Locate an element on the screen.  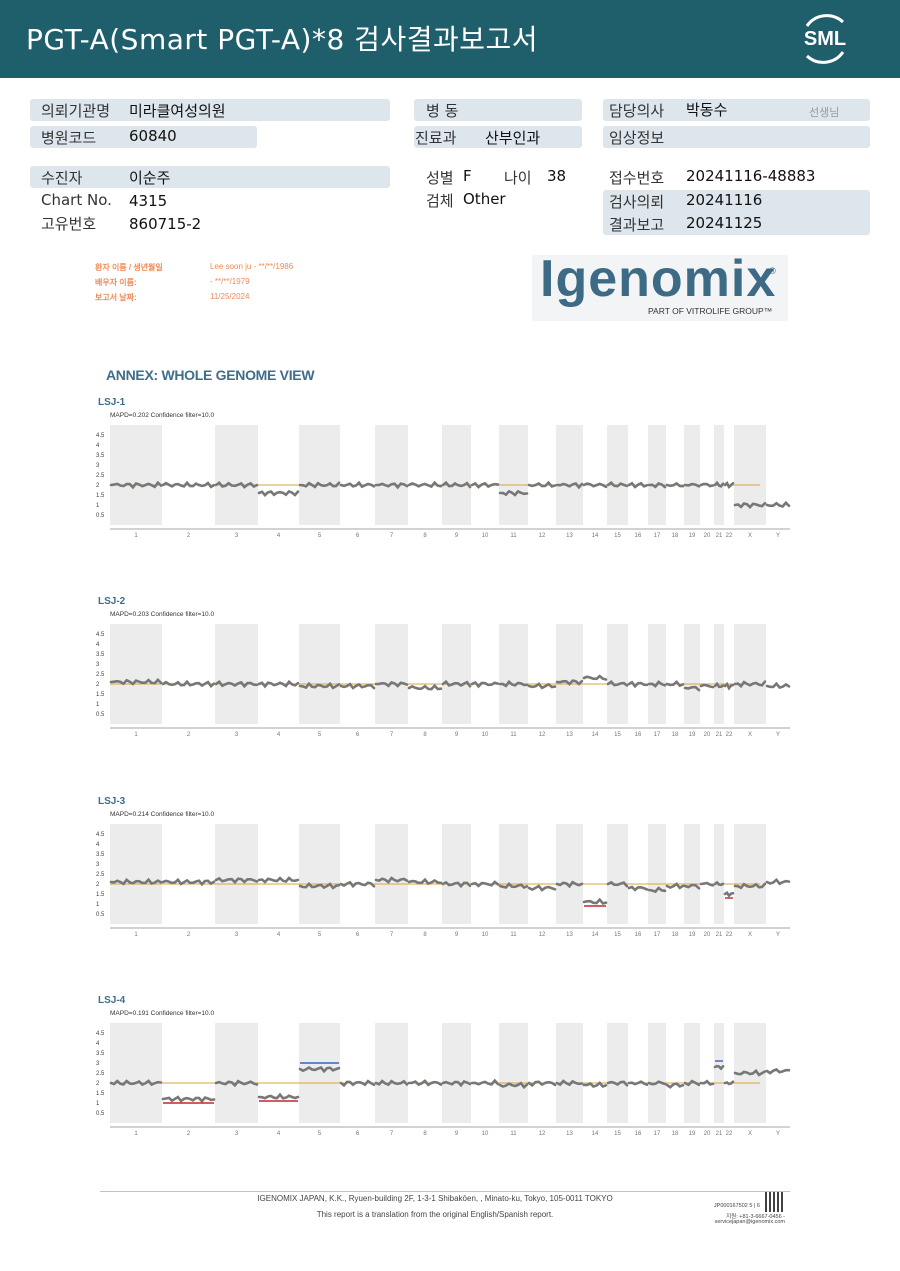
registered-mark: ® is located at coordinates (772, 272).